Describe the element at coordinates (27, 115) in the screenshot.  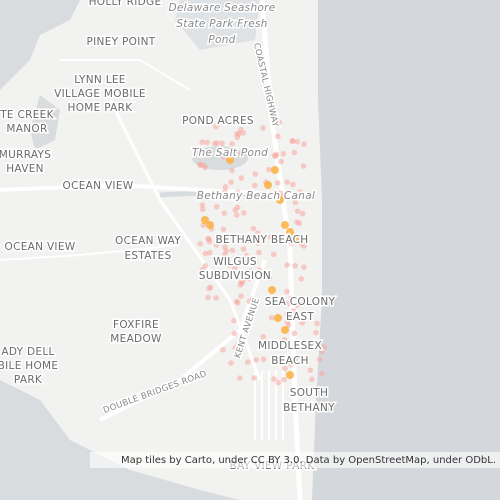
I see `place-label: TE CREEK` at that location.